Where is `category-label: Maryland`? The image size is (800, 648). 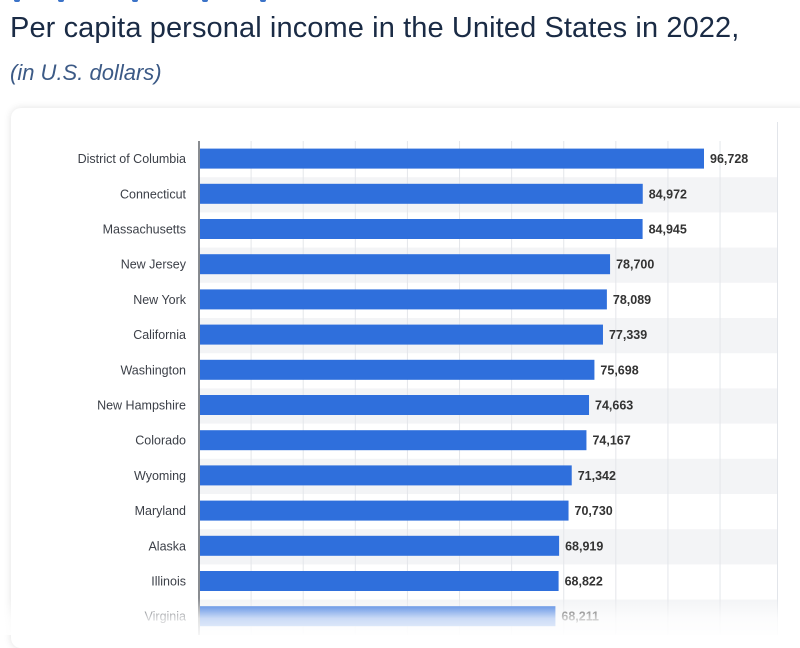 category-label: Maryland is located at coordinates (160, 511).